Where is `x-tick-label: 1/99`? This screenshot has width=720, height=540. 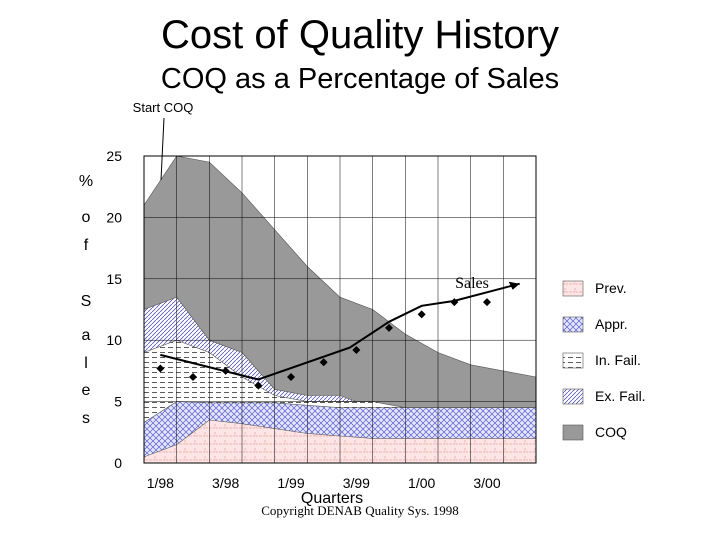 x-tick-label: 1/99 is located at coordinates (290, 483).